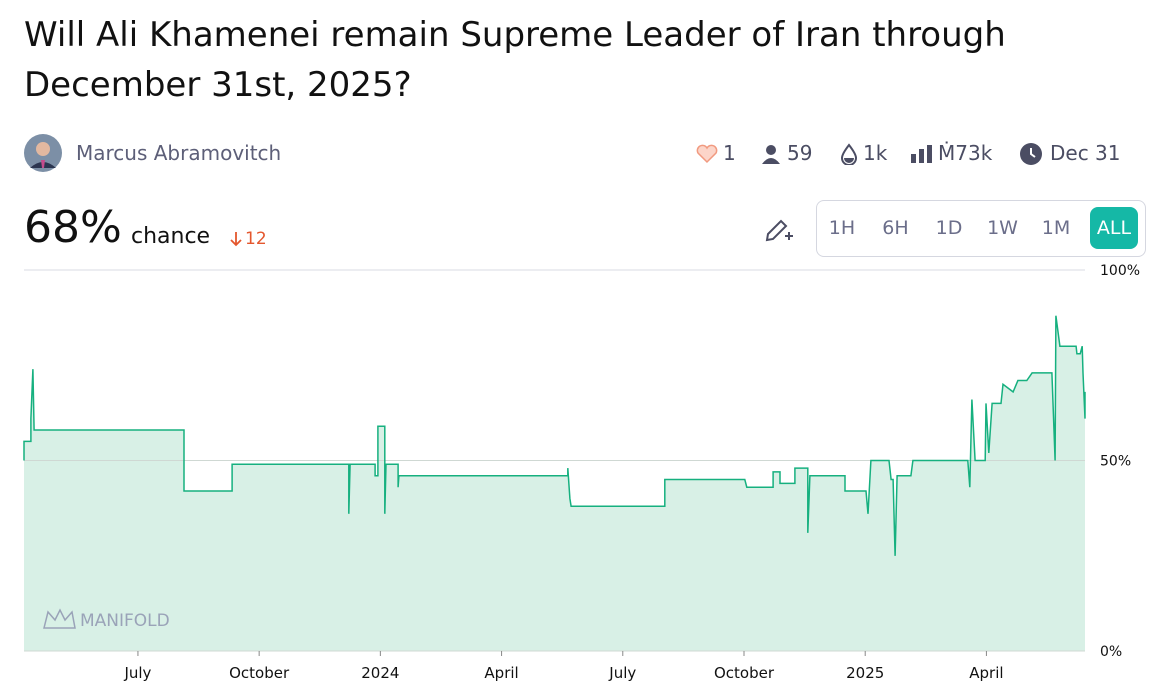 This screenshot has height=688, width=1170. I want to click on time-button: 1H, so click(842, 228).